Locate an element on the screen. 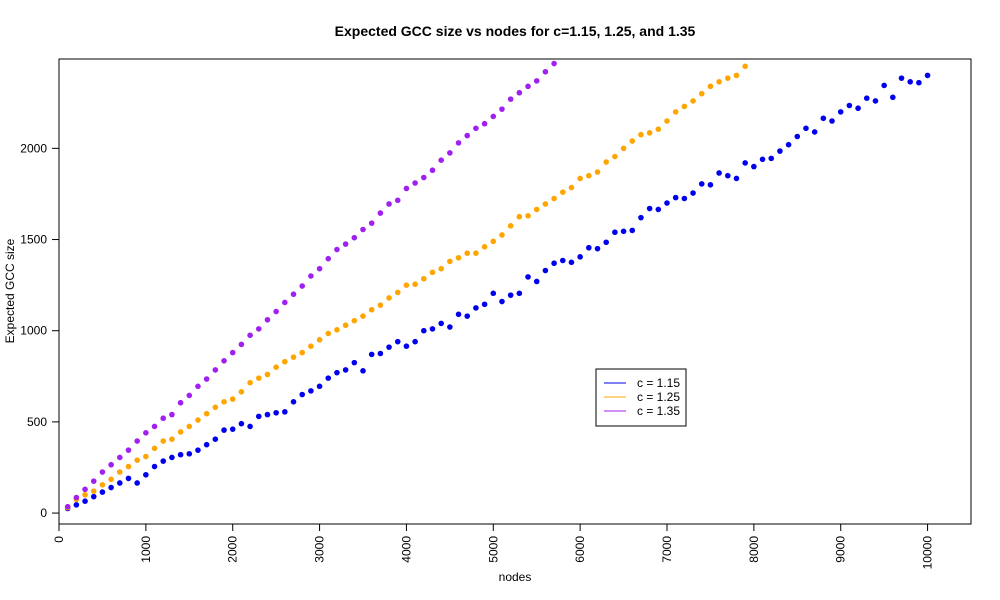  y-tick-label: 1500 is located at coordinates (33, 240).